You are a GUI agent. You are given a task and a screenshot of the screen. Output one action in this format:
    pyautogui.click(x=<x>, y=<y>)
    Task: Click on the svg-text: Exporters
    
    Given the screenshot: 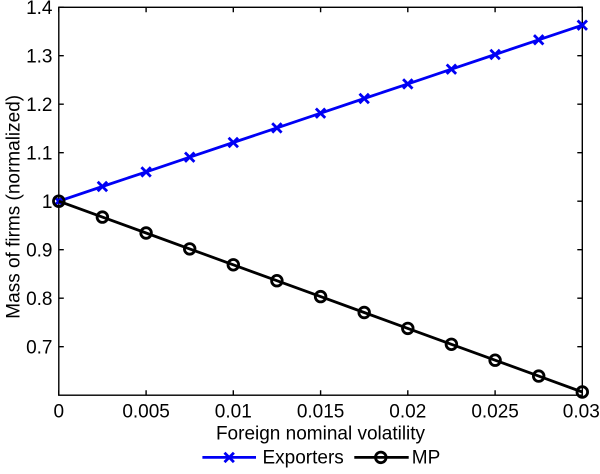 What is the action you would take?
    pyautogui.click(x=303, y=457)
    